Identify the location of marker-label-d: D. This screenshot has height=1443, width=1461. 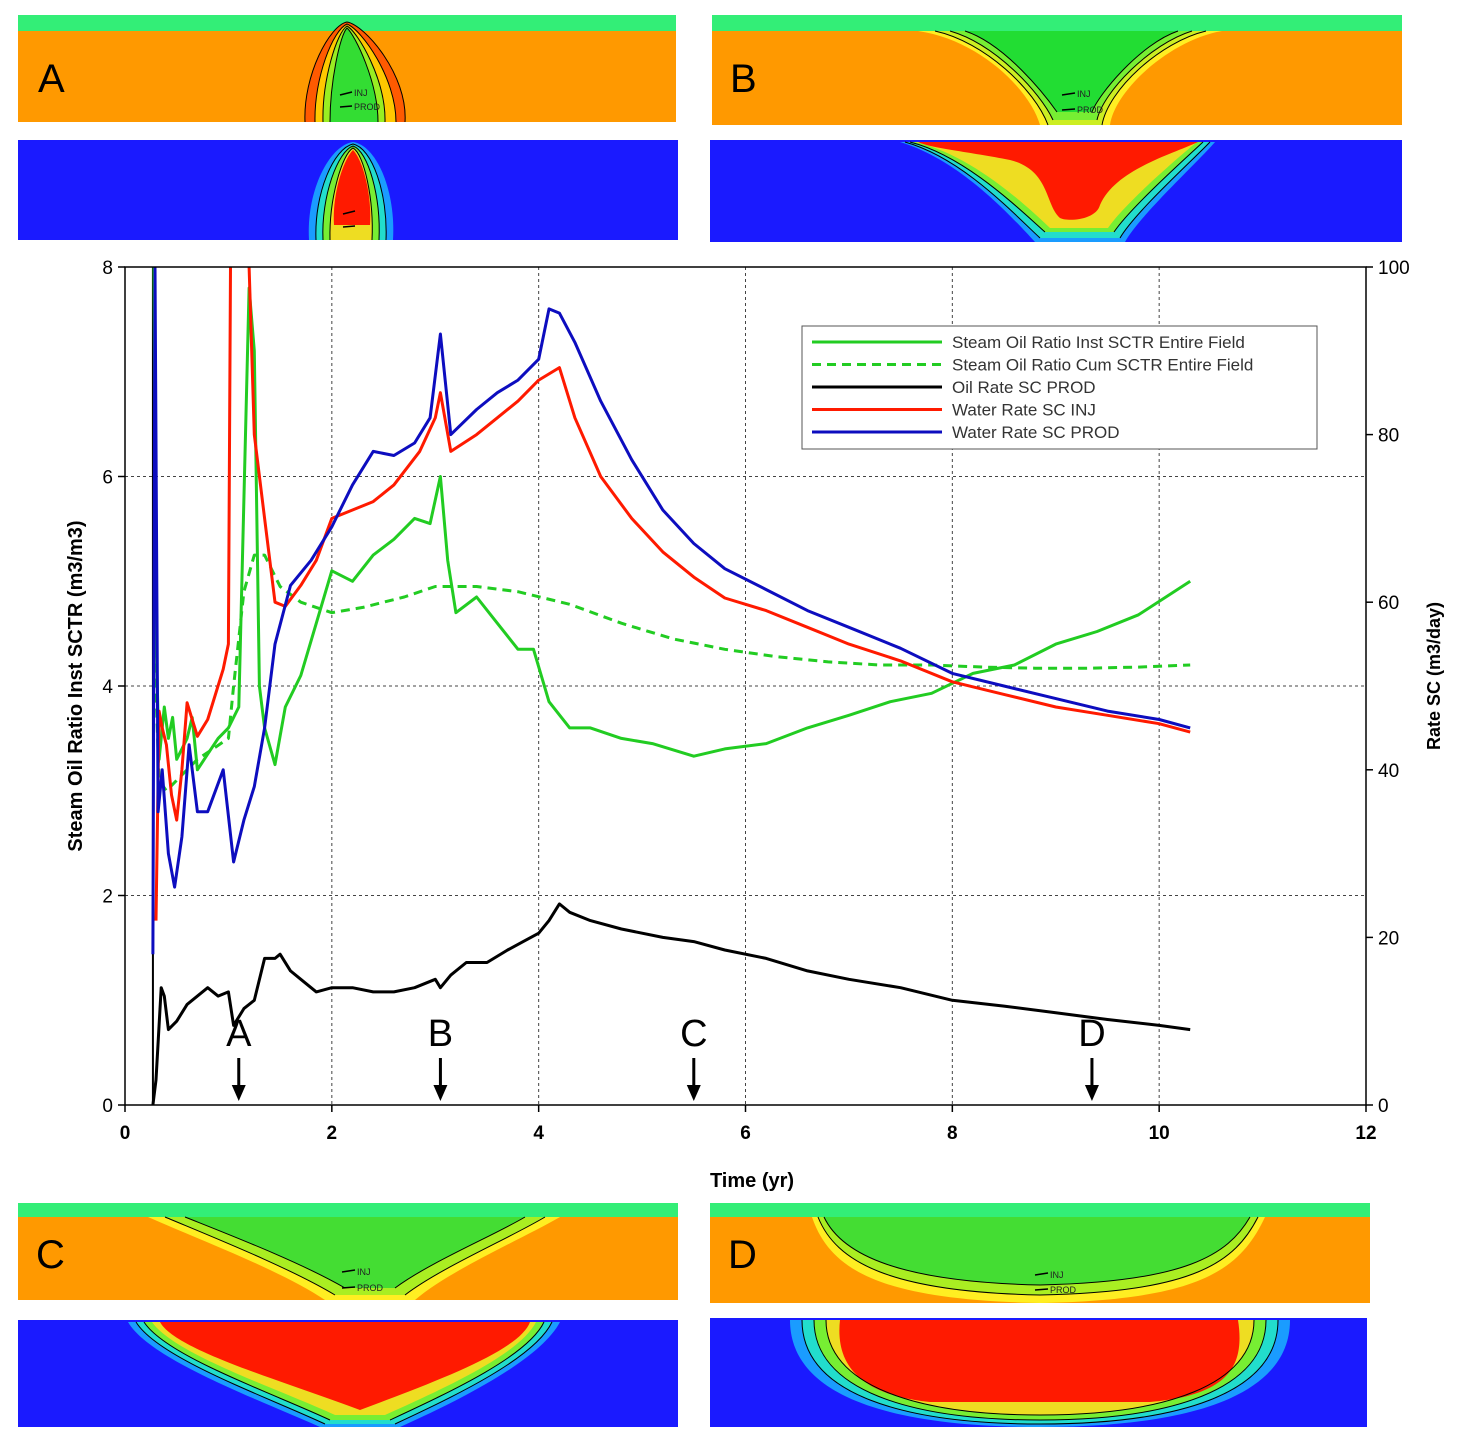
(1091, 1034).